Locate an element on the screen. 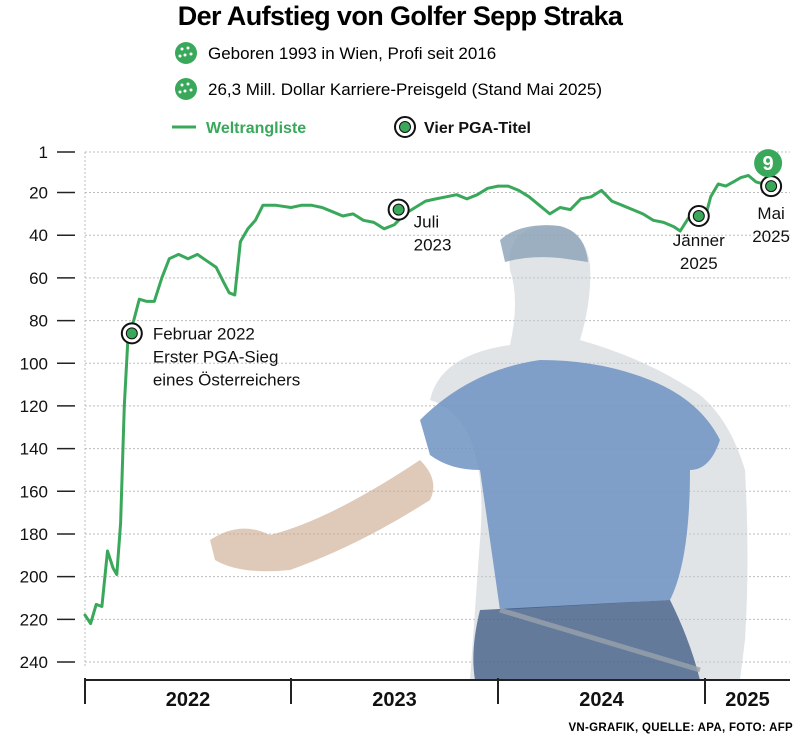  y-tick-label: 1 is located at coordinates (43, 152).